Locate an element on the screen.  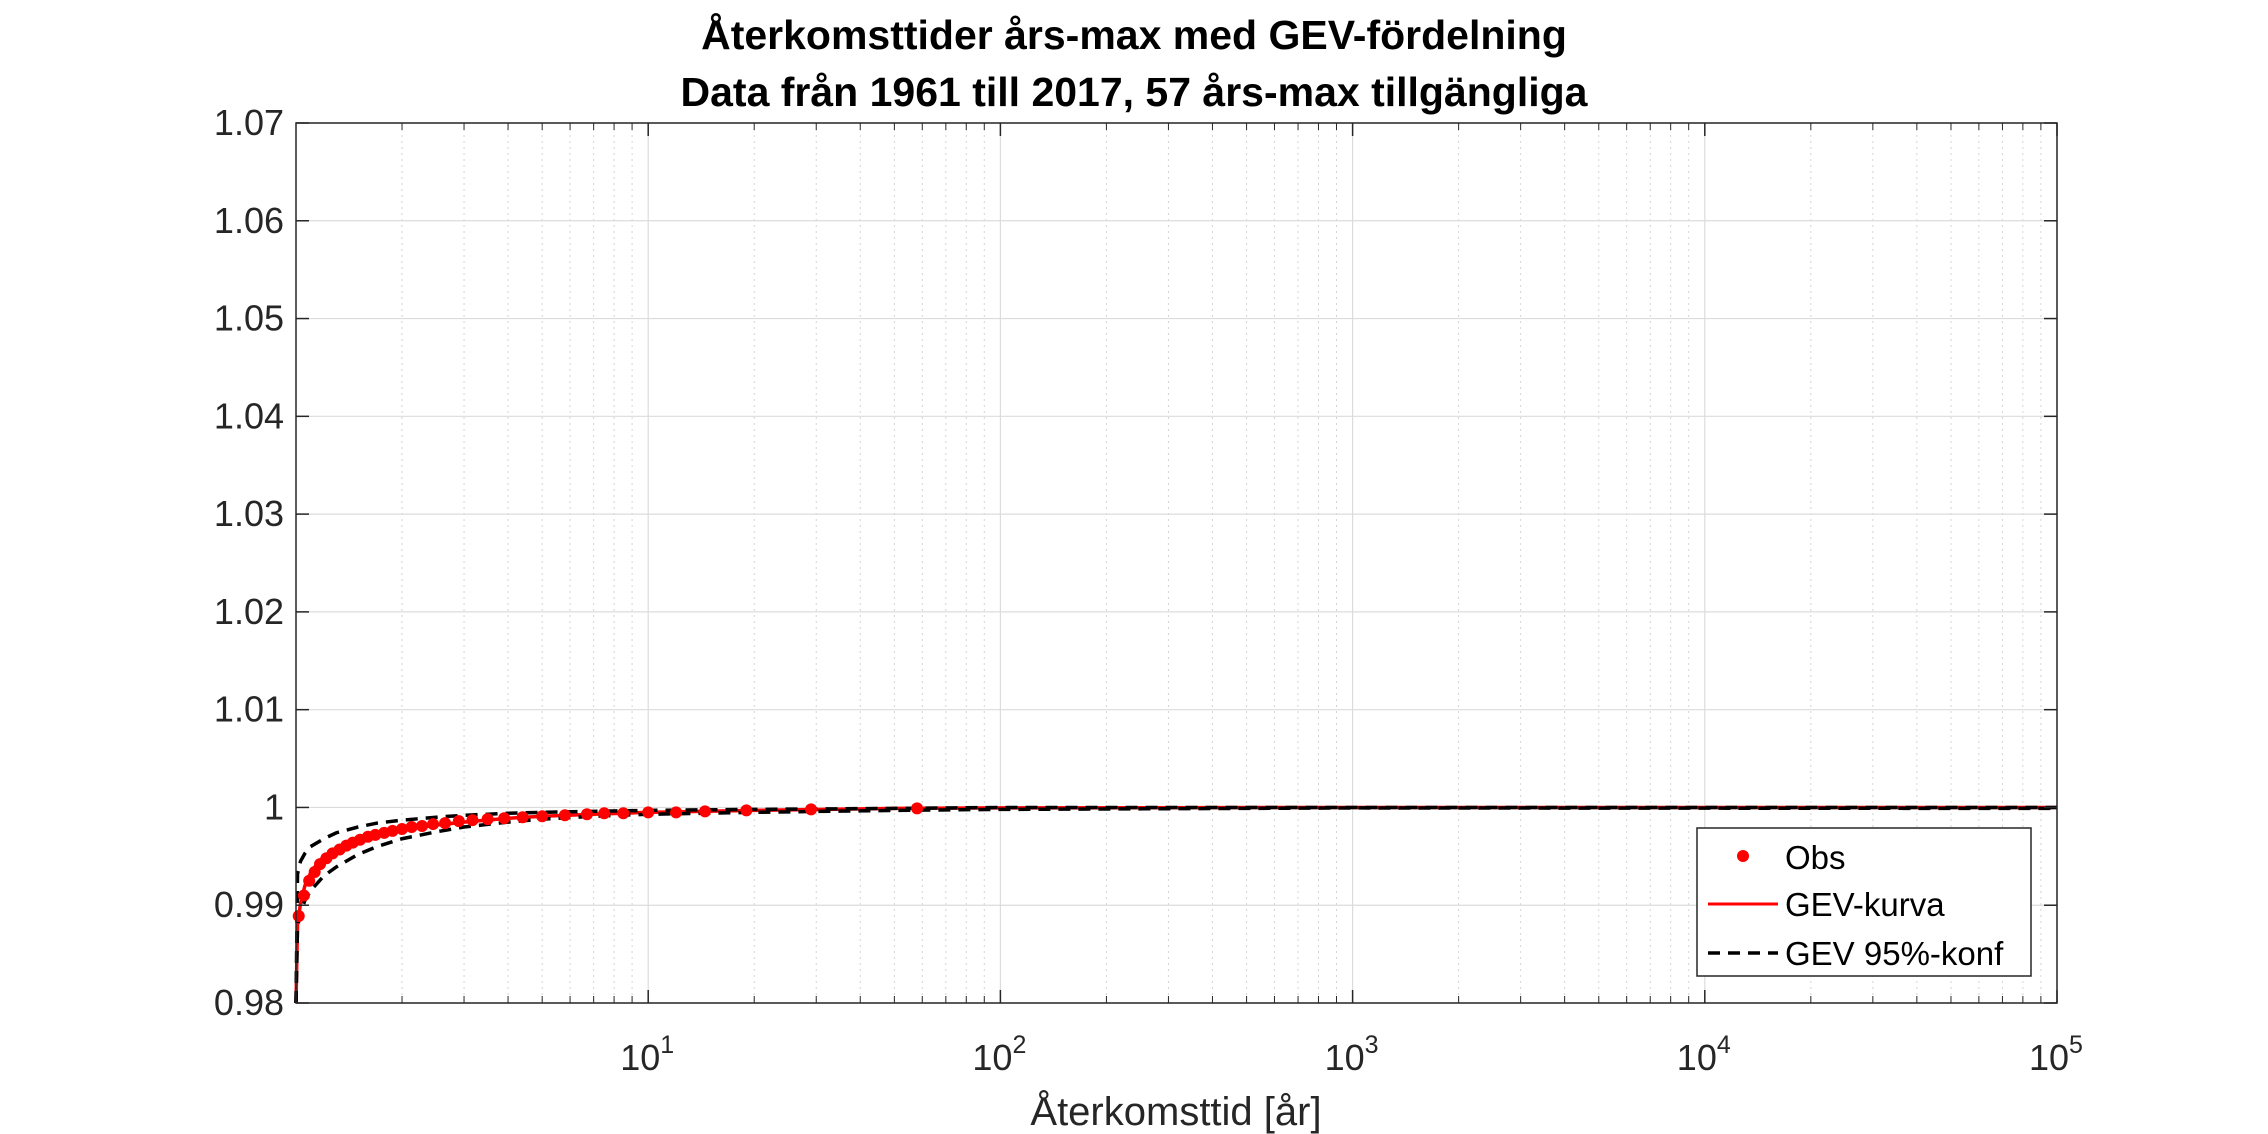
y-tick-labels: 0.98 0.99 1 1.01 1.02 1.03 1.04 1.05 1.06 1.07 is located at coordinates (249, 562).